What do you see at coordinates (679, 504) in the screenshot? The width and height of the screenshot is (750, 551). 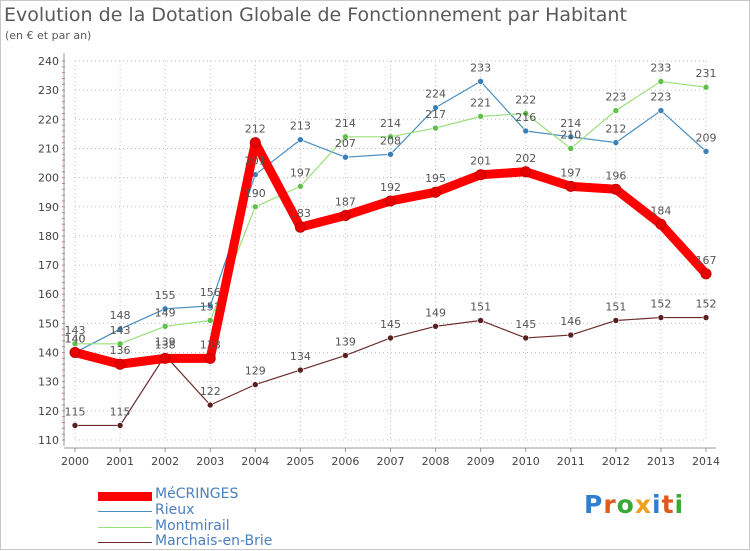 I see `logo-letter: i` at bounding box center [679, 504].